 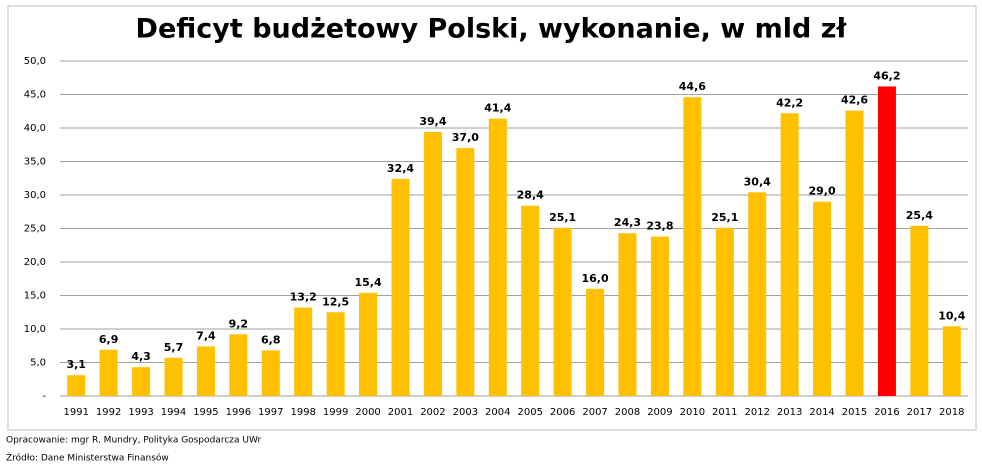 What do you see at coordinates (141, 356) in the screenshot?
I see `value-label: 4,3` at bounding box center [141, 356].